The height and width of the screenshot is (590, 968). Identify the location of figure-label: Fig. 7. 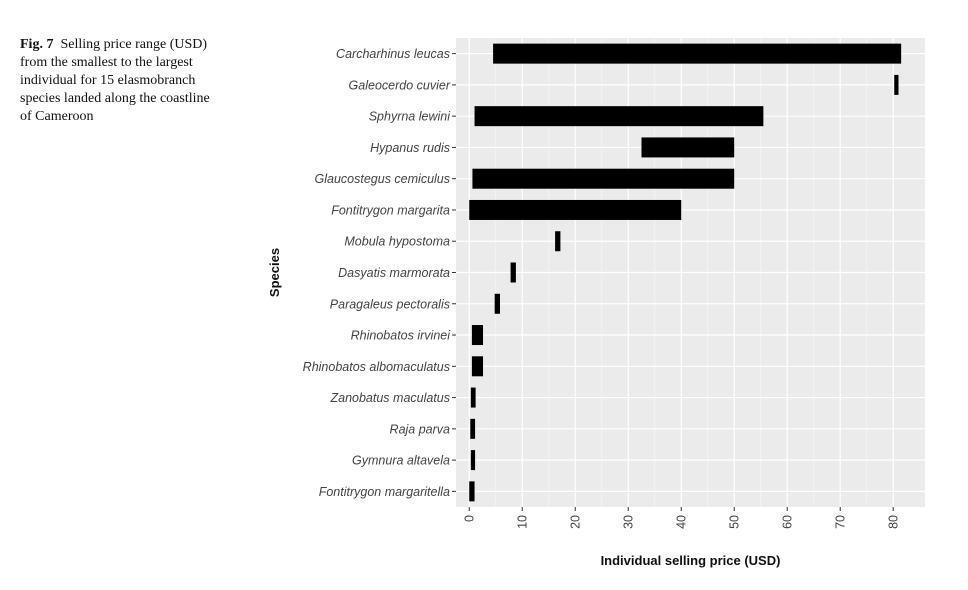
(37, 44).